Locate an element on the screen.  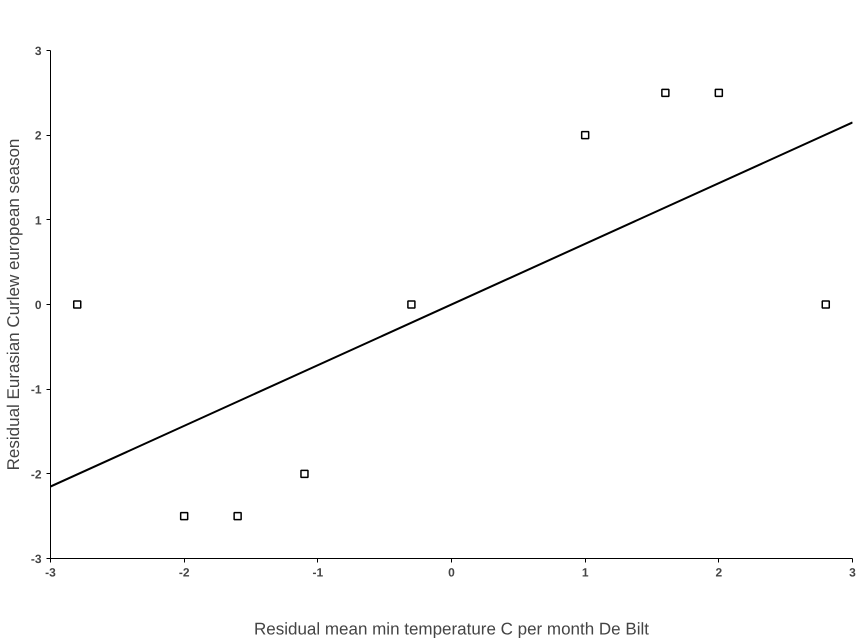
x-tick-label: -1 is located at coordinates (318, 573).